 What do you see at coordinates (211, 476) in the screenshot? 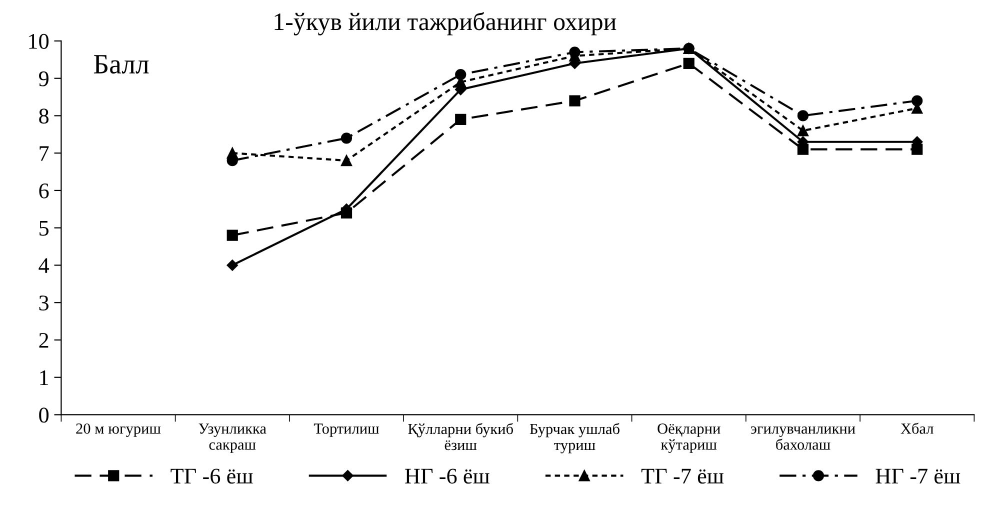
I see `legend-label: ТГ -6 ёш` at bounding box center [211, 476].